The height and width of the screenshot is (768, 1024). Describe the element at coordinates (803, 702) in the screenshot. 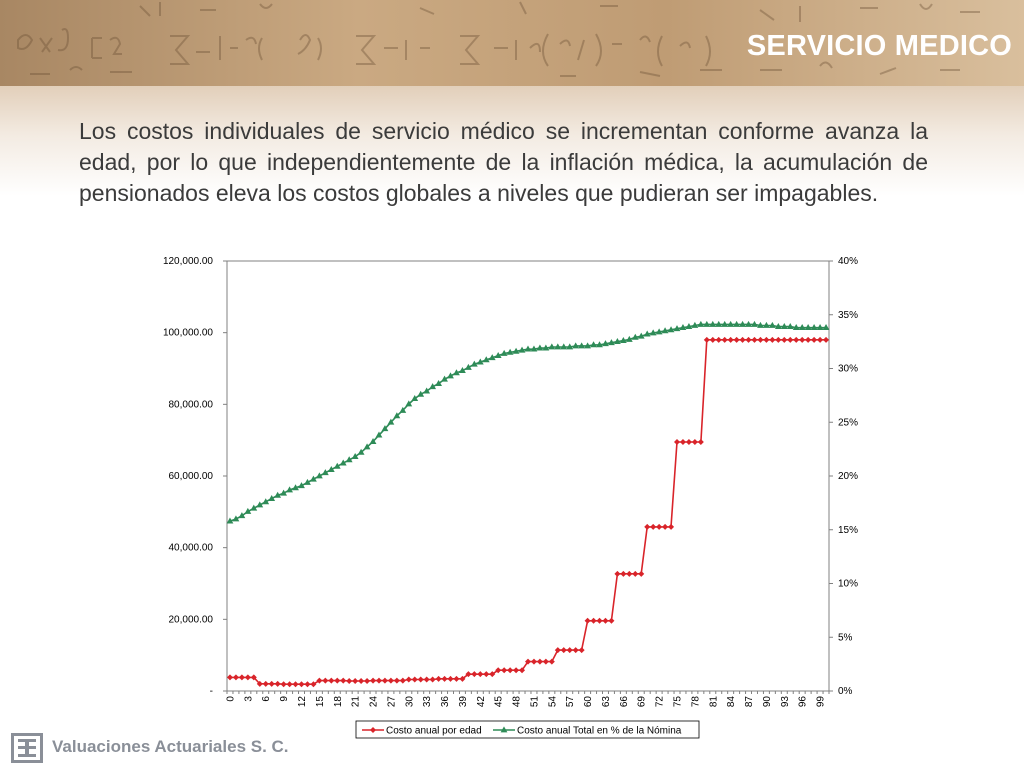

I see `x-axis-tick-label: 96` at that location.